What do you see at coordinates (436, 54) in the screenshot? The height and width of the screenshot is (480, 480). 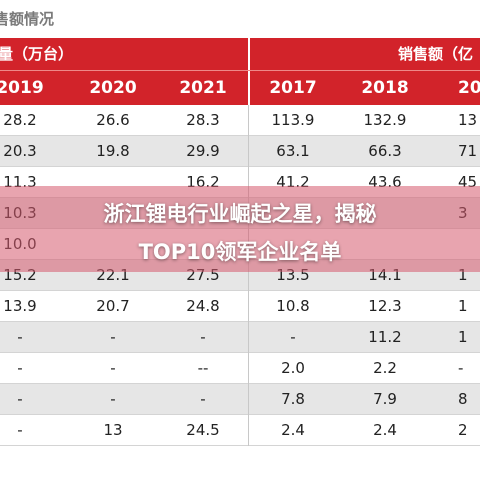 I see `group-header: 销售额（亿` at bounding box center [436, 54].